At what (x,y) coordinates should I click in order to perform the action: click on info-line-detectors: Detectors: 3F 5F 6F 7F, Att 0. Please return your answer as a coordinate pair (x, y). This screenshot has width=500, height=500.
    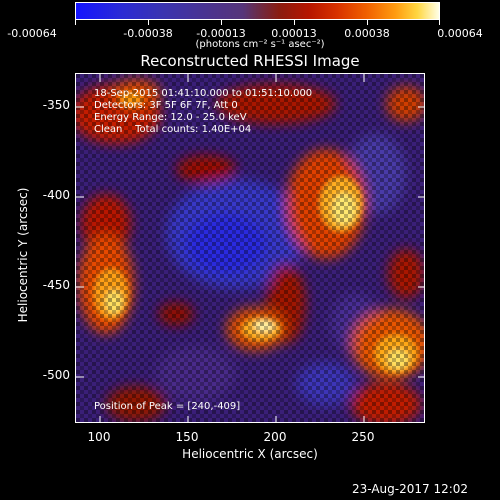
    Looking at the image, I should click on (166, 105).